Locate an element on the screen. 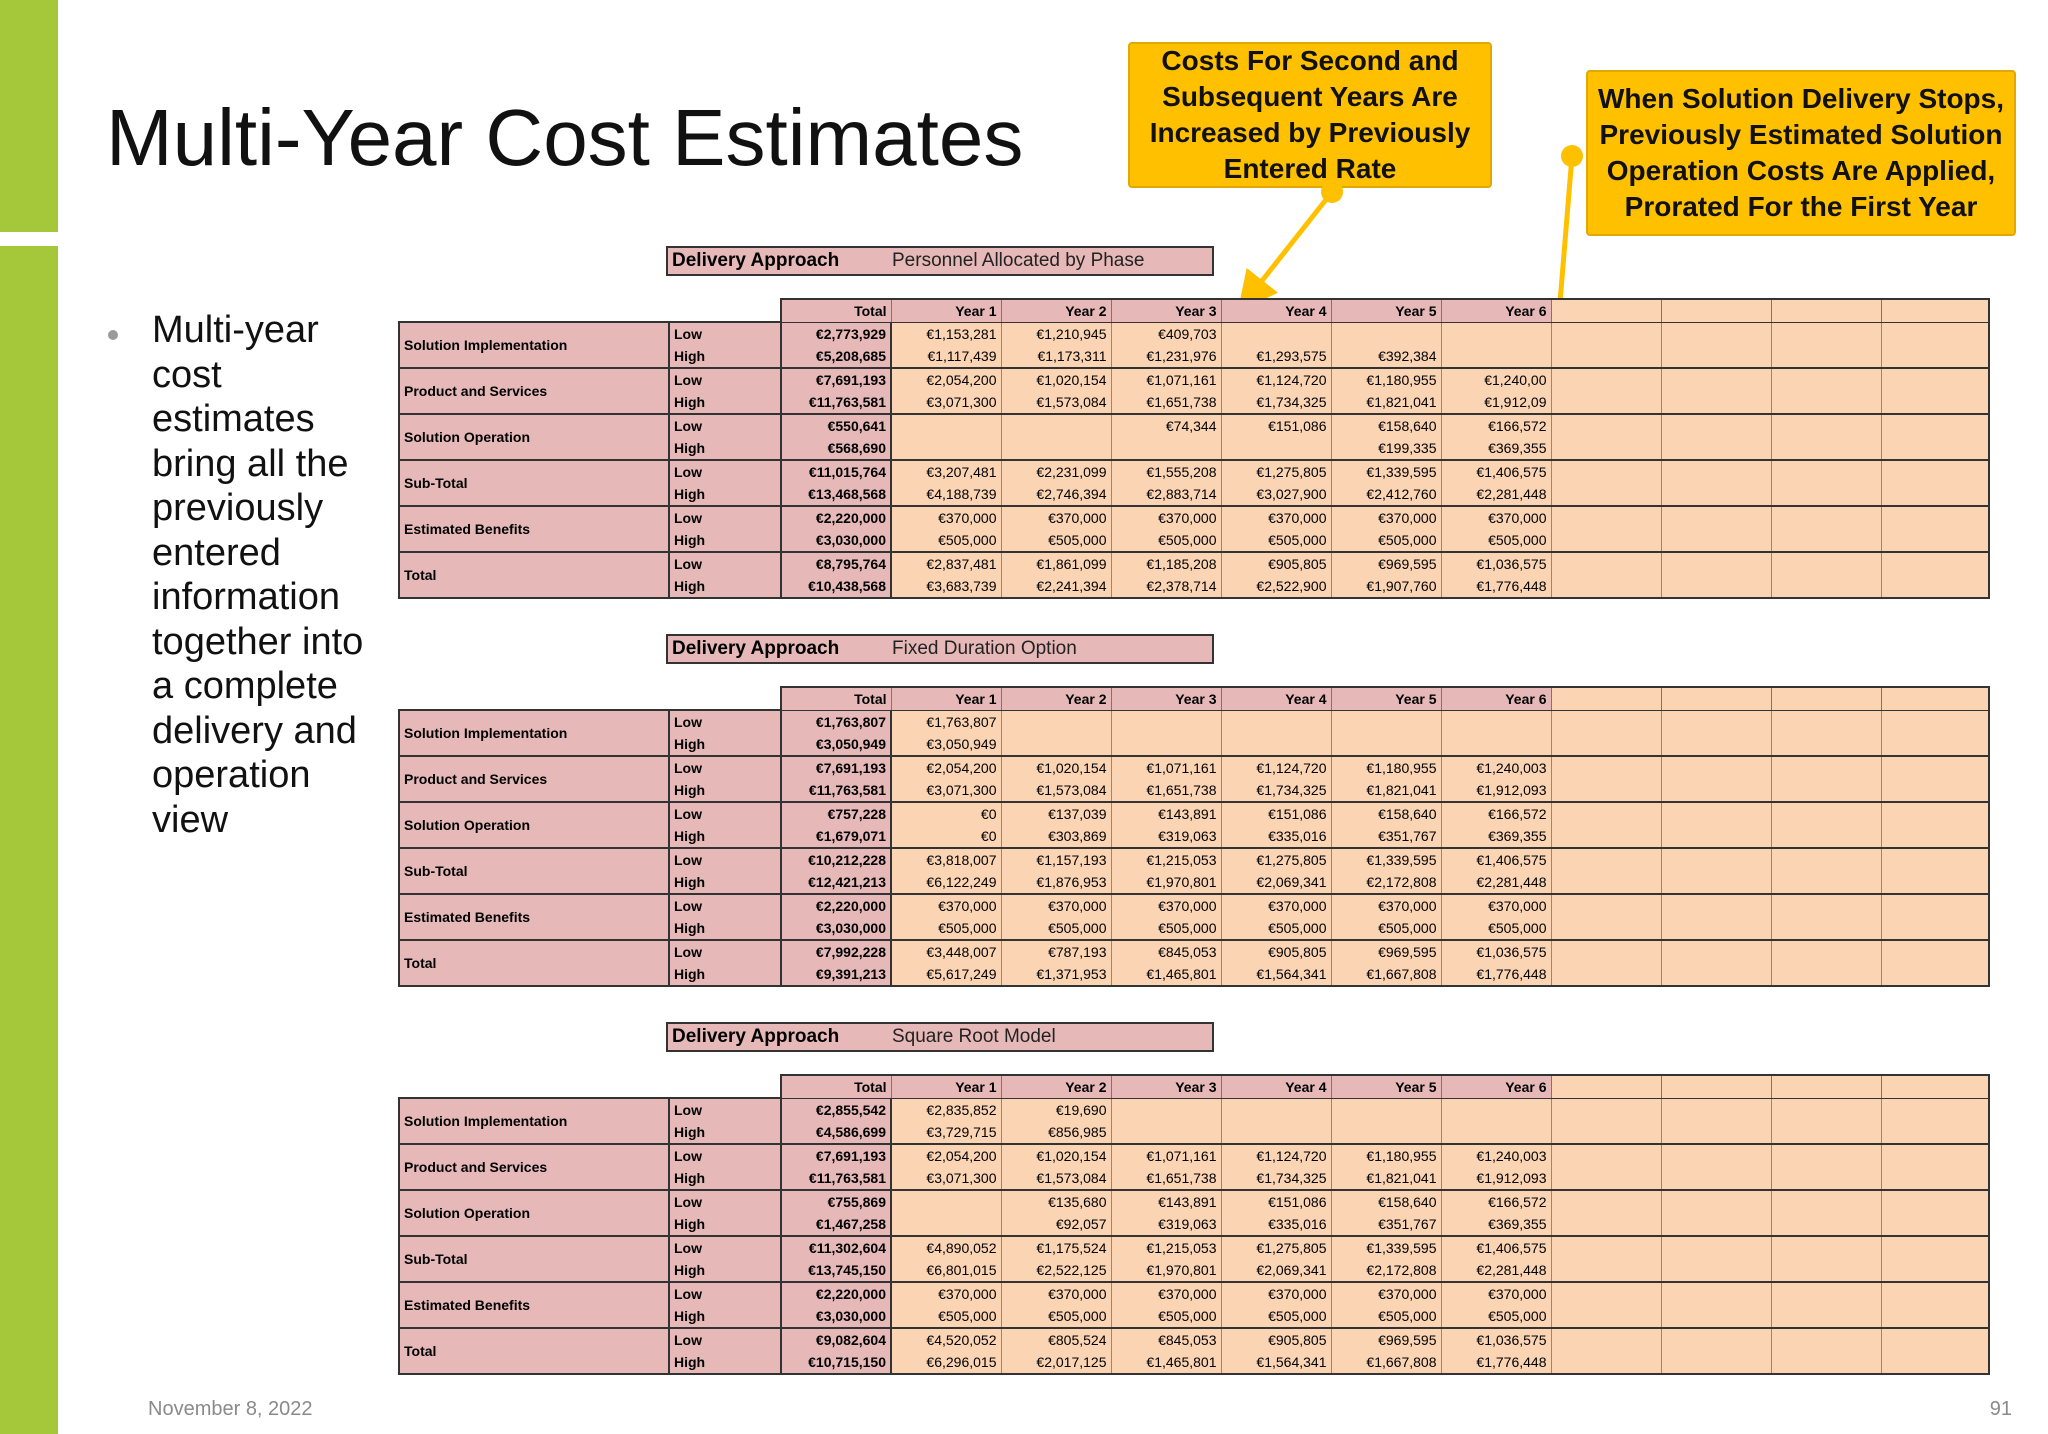 This screenshot has height=1434, width=2048. year-cell: €1,071,161 is located at coordinates (1166, 767).